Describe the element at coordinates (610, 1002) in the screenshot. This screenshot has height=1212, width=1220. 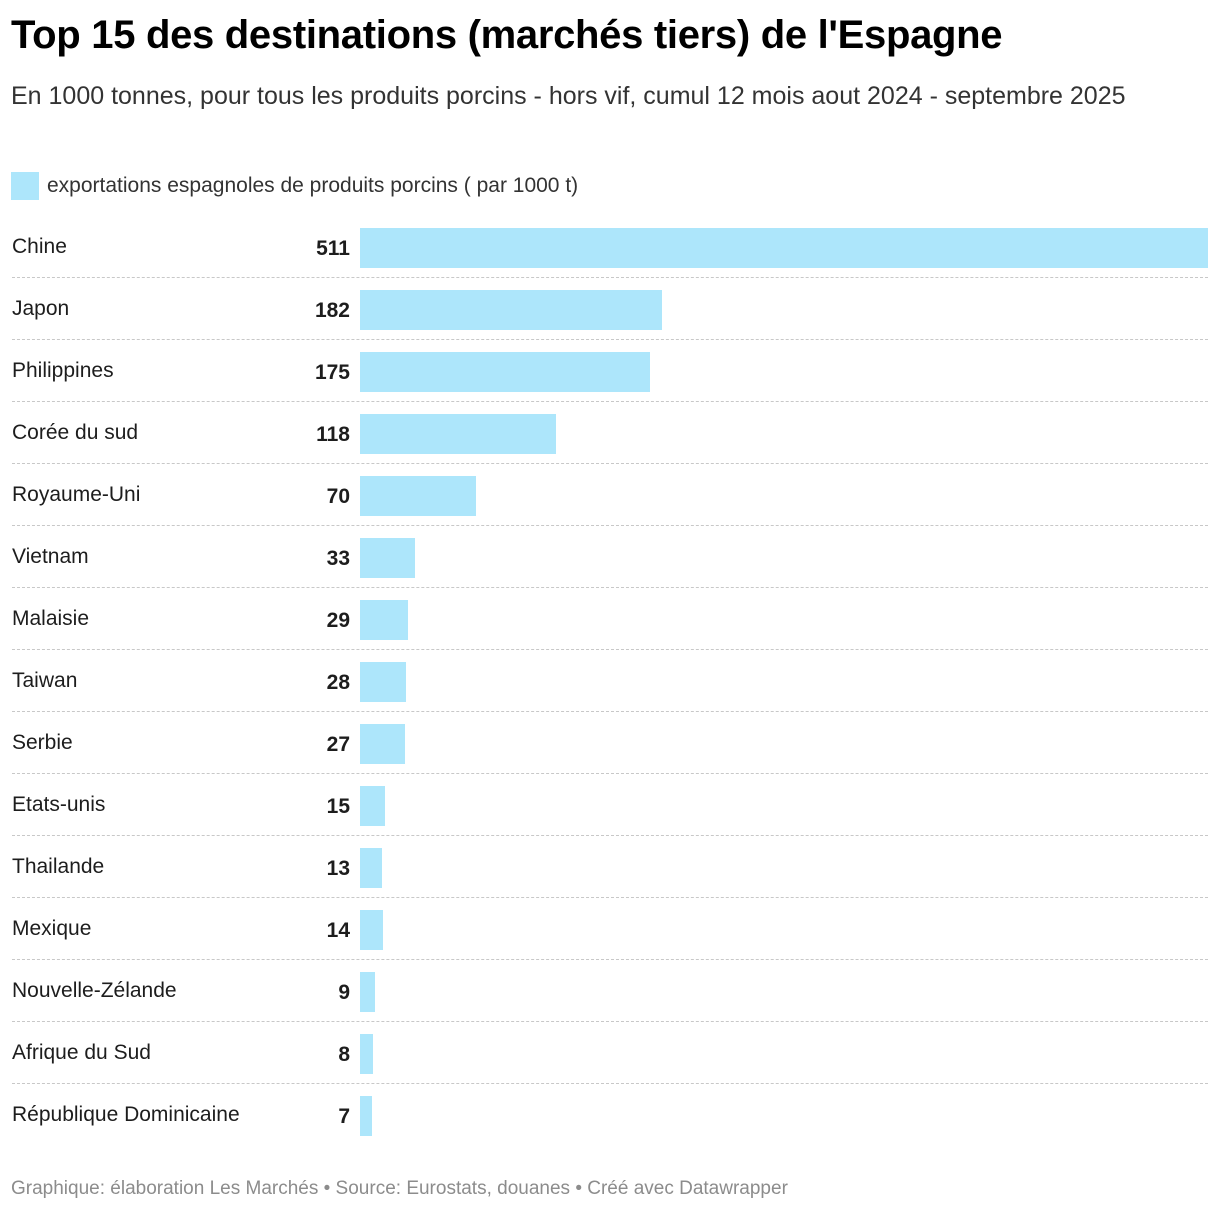
I see `bar-row: Nouvelle-Zélande 9` at that location.